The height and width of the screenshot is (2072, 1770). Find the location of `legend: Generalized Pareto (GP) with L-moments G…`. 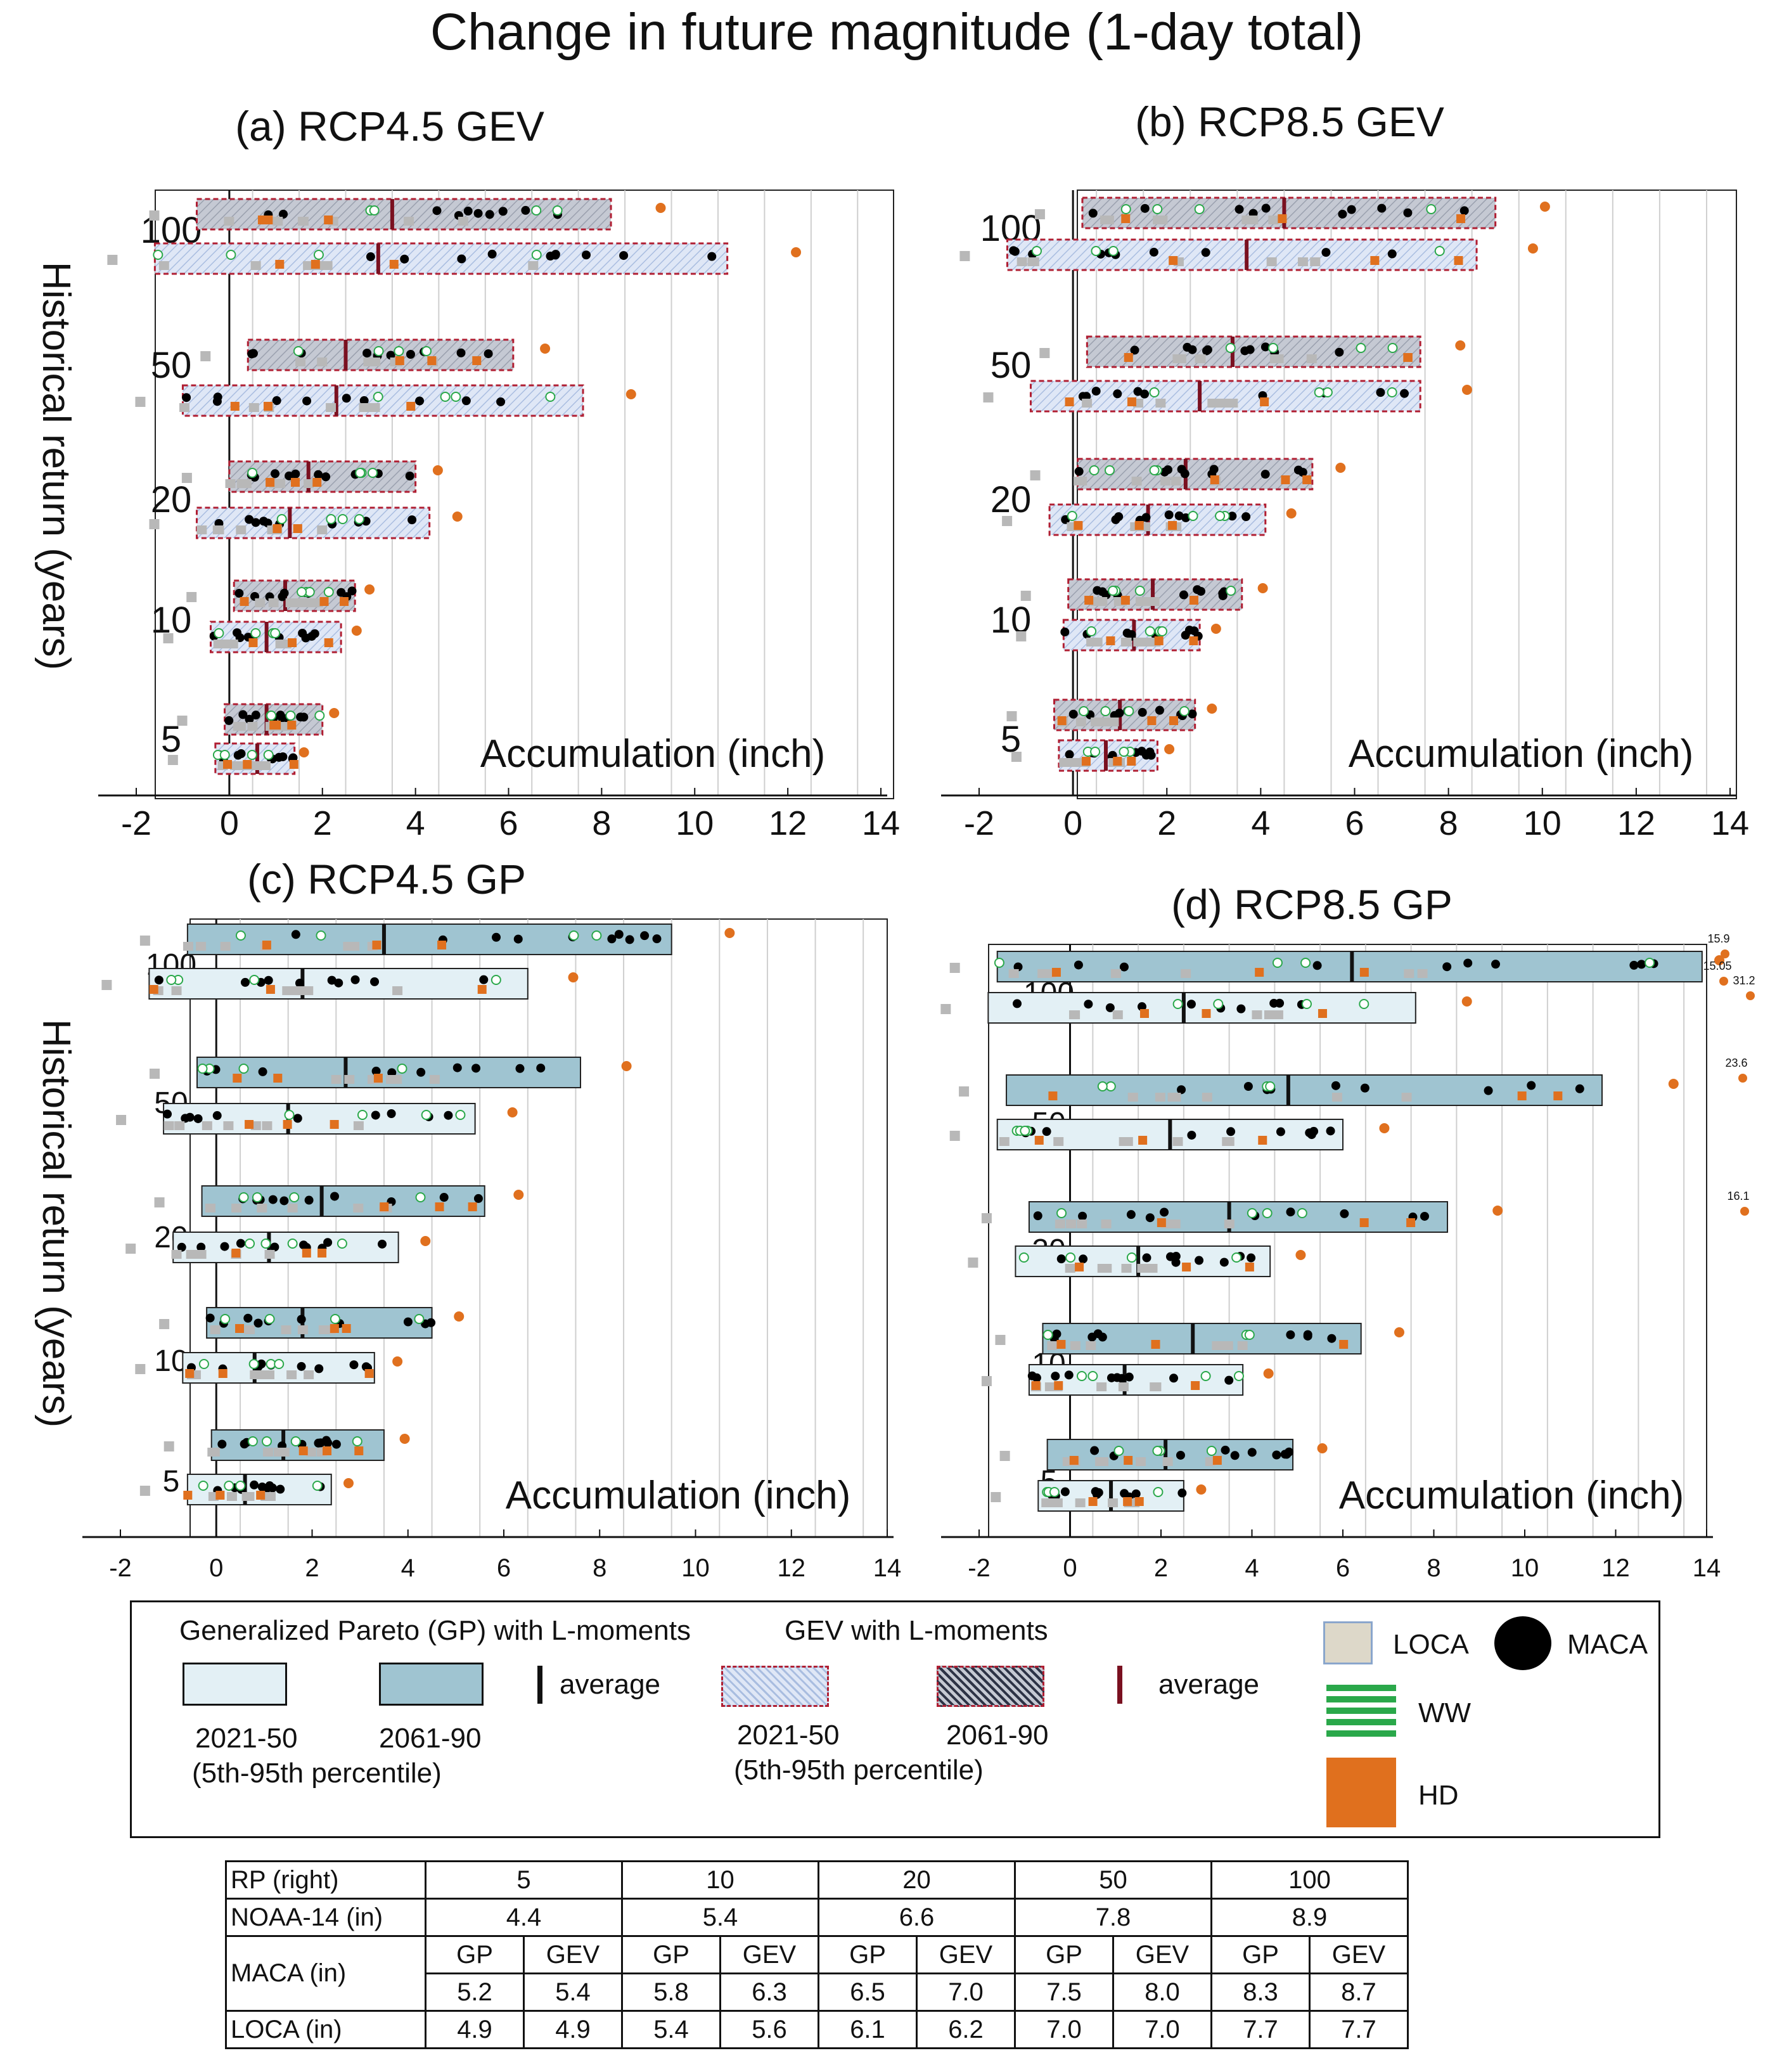

legend: Generalized Pareto (GP) with L-moments G… is located at coordinates (895, 1719).